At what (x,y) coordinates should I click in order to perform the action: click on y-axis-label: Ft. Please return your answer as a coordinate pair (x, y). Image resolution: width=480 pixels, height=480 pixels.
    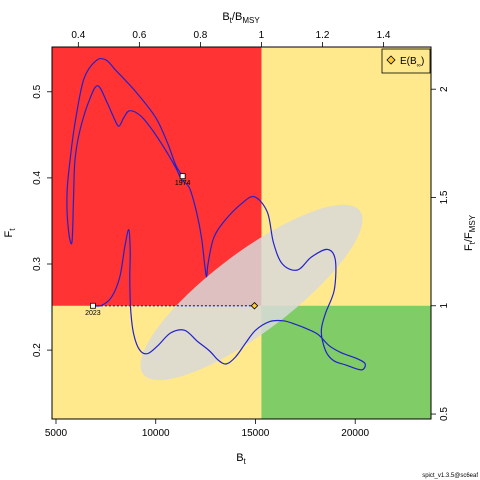
    Looking at the image, I should click on (10, 233).